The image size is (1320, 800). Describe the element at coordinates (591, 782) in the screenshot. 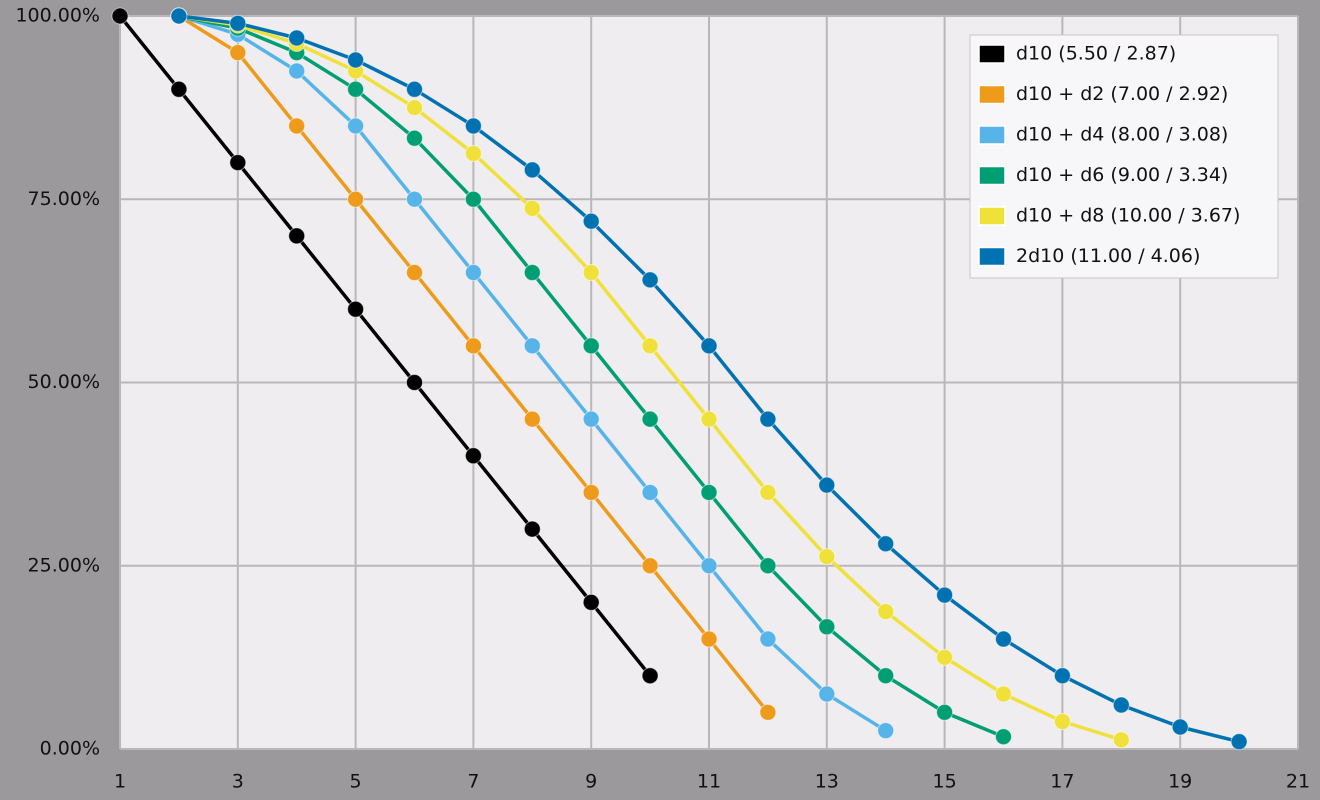

I see `x-tick-label: 9` at that location.